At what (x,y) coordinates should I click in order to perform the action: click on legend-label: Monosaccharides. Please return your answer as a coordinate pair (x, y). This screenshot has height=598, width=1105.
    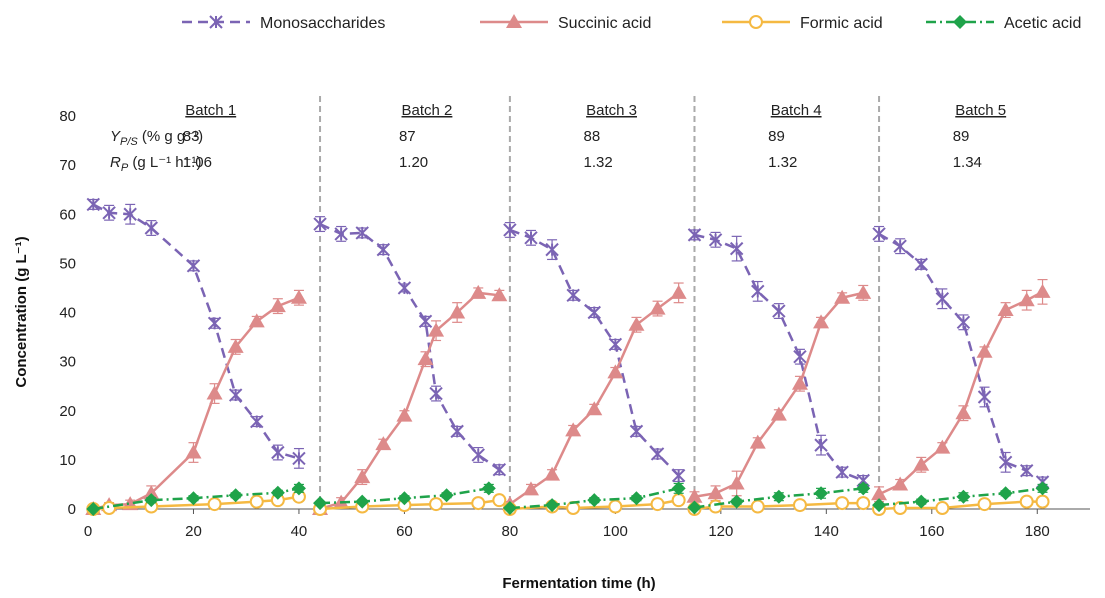
    Looking at the image, I should click on (322, 23).